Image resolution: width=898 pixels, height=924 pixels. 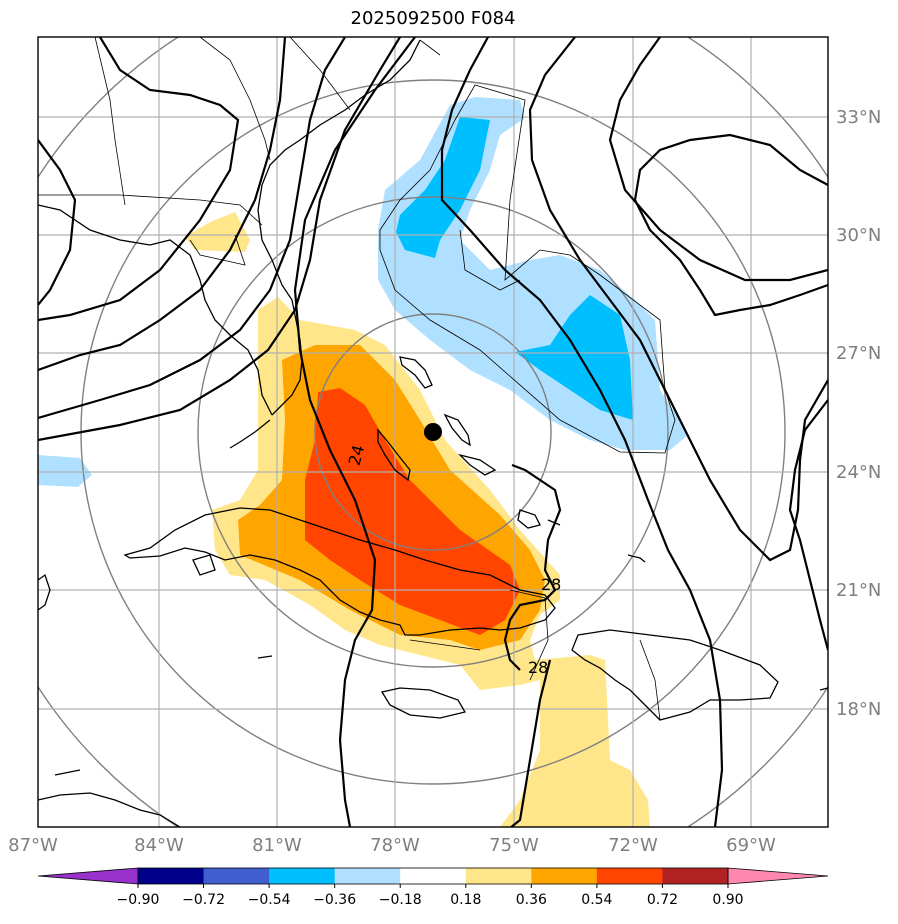 What do you see at coordinates (490, 260) in the screenshot?
I see `bahamas-eez-inner` at bounding box center [490, 260].